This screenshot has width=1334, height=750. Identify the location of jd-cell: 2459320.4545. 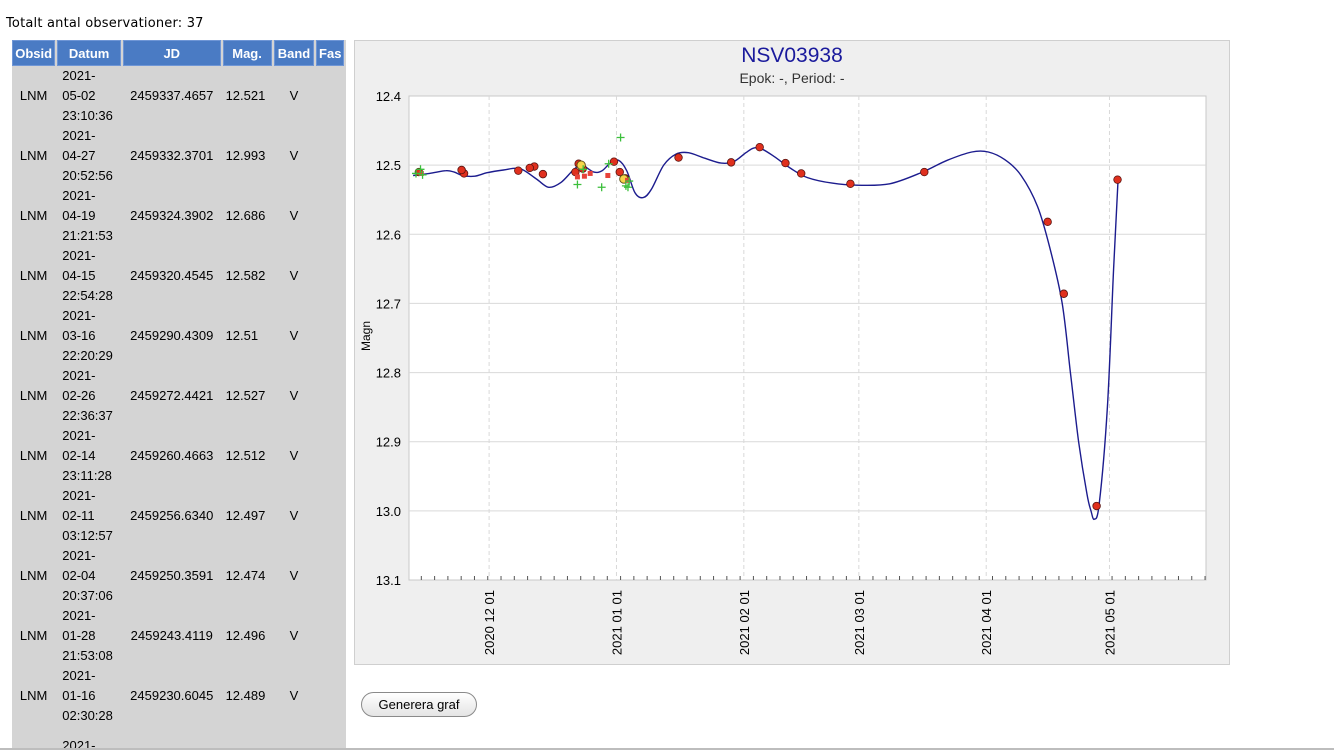
(172, 276).